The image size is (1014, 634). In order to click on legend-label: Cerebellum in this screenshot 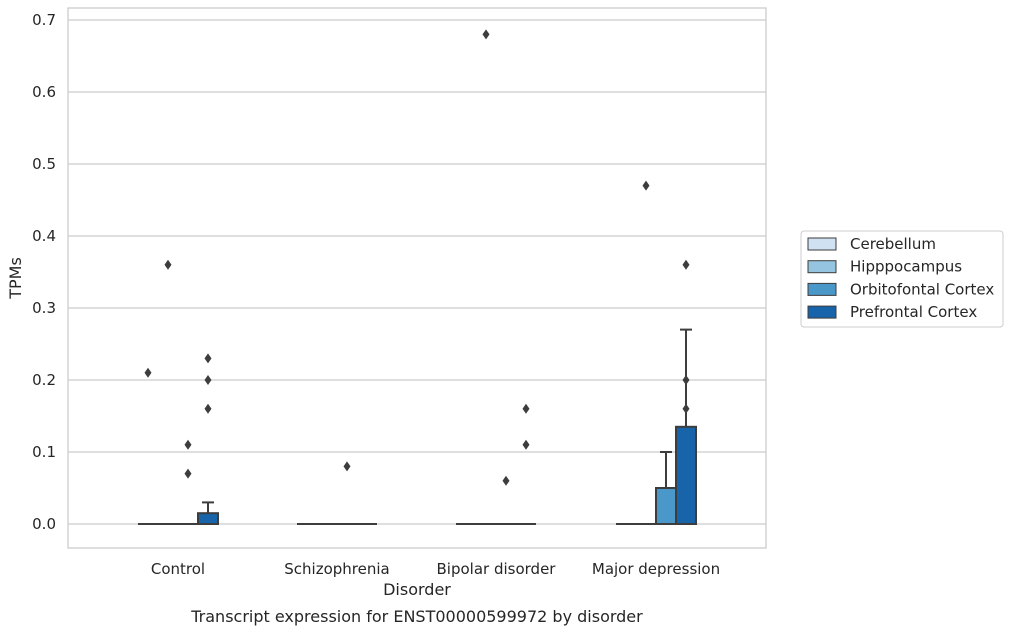, I will do `click(893, 244)`.